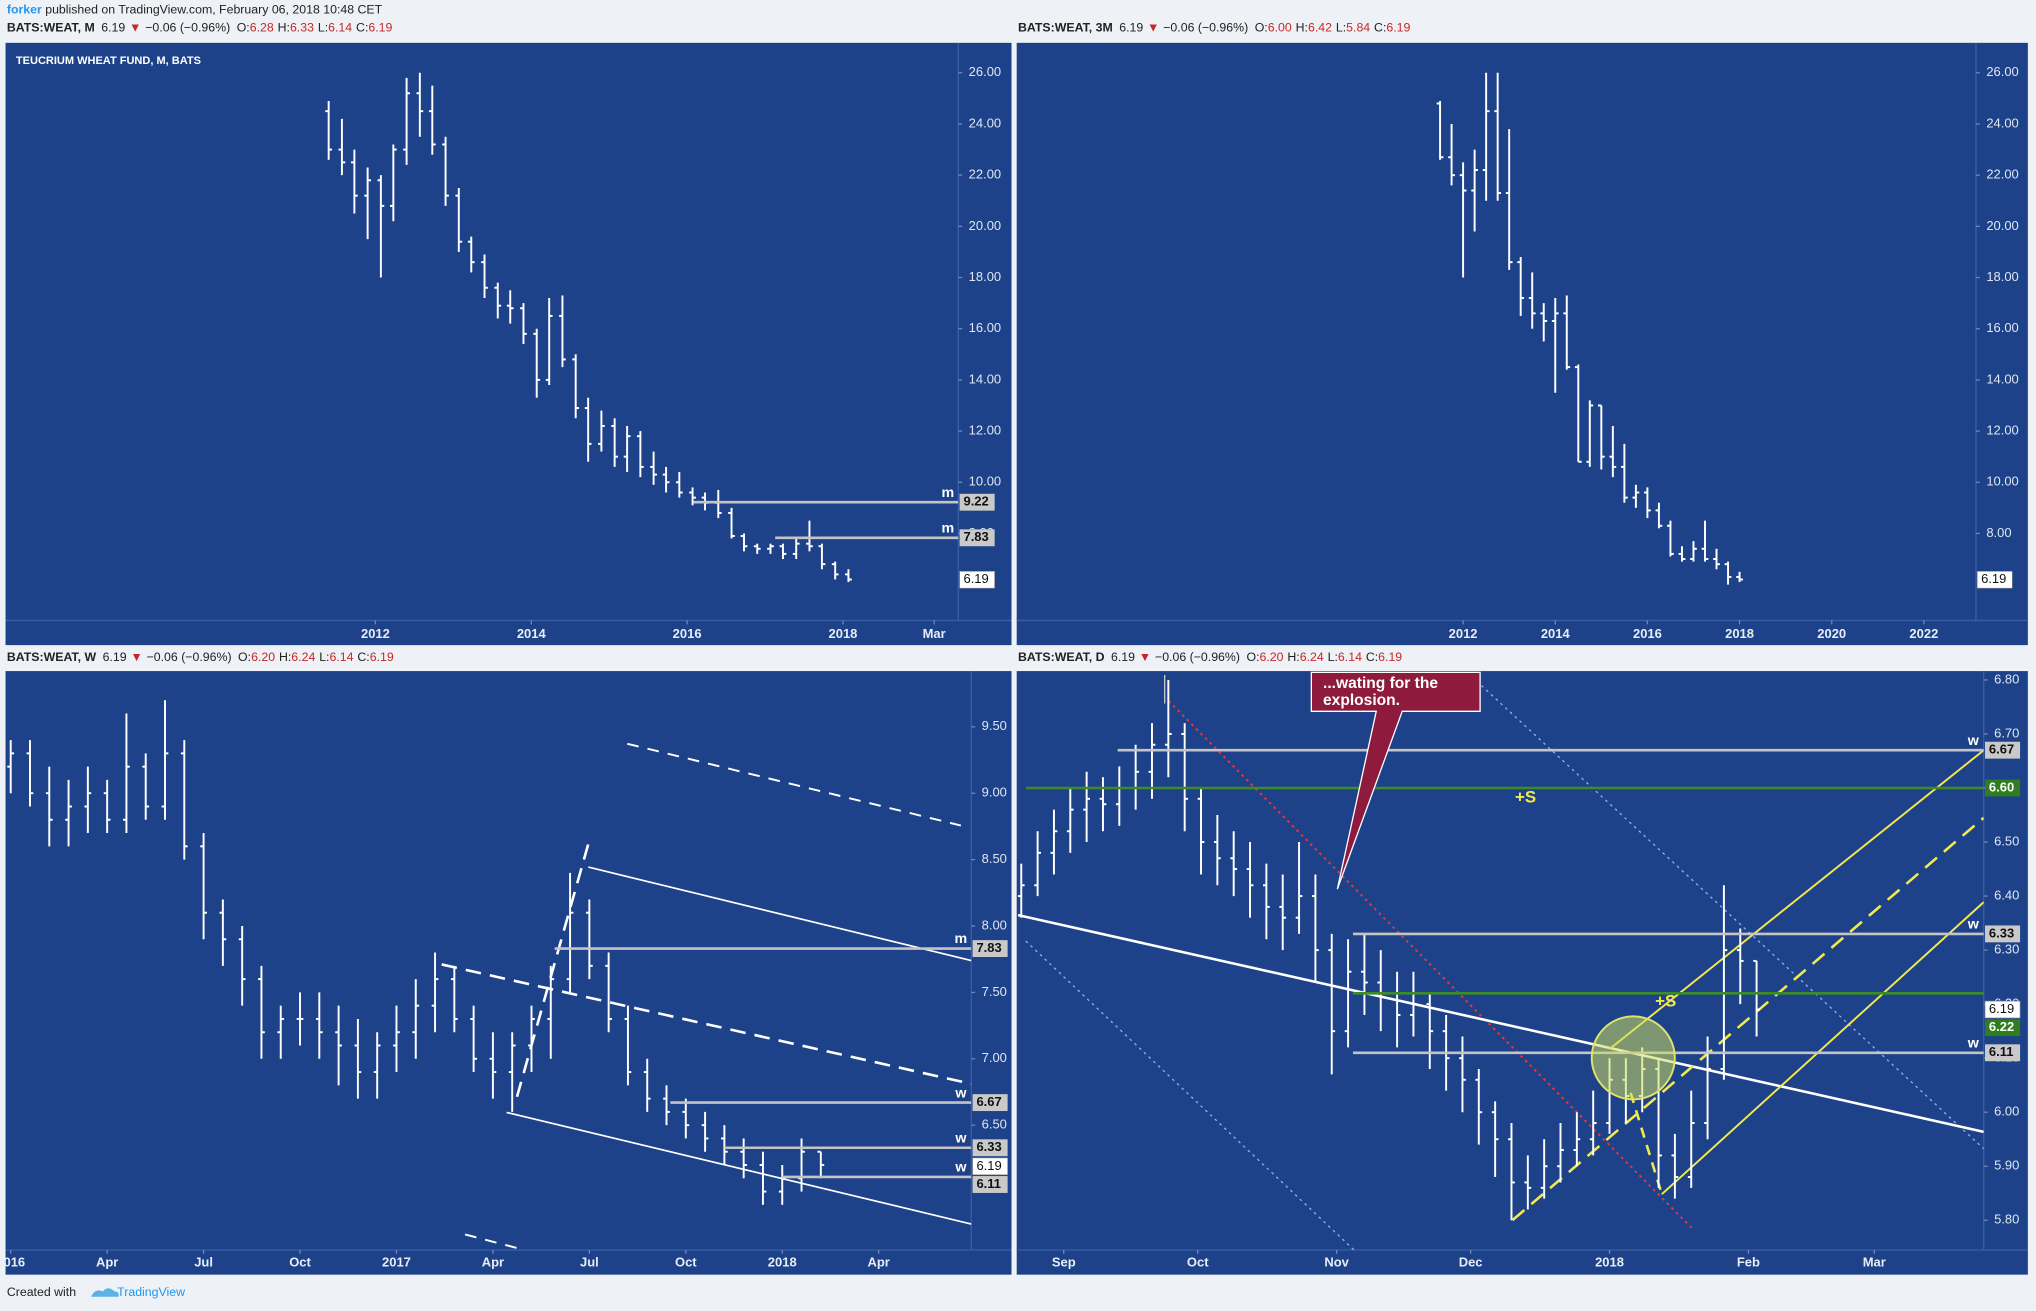  Describe the element at coordinates (2006, 1219) in the screenshot. I see `y-tick-label: 5.80` at that location.